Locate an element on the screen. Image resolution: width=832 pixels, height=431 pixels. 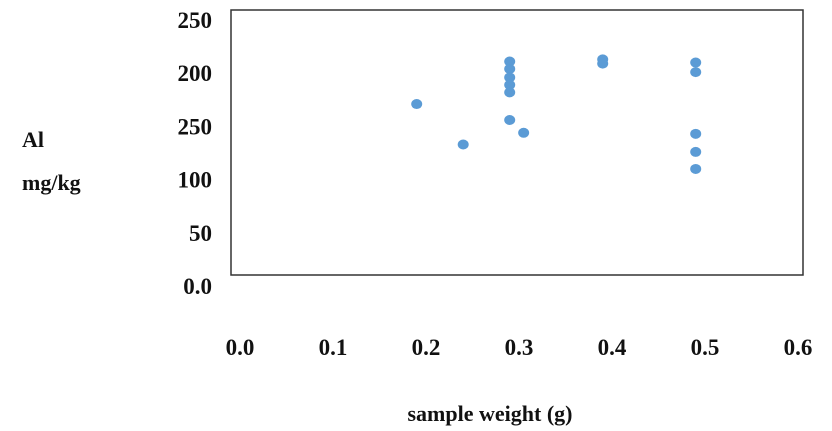
data-points is located at coordinates (556, 114).